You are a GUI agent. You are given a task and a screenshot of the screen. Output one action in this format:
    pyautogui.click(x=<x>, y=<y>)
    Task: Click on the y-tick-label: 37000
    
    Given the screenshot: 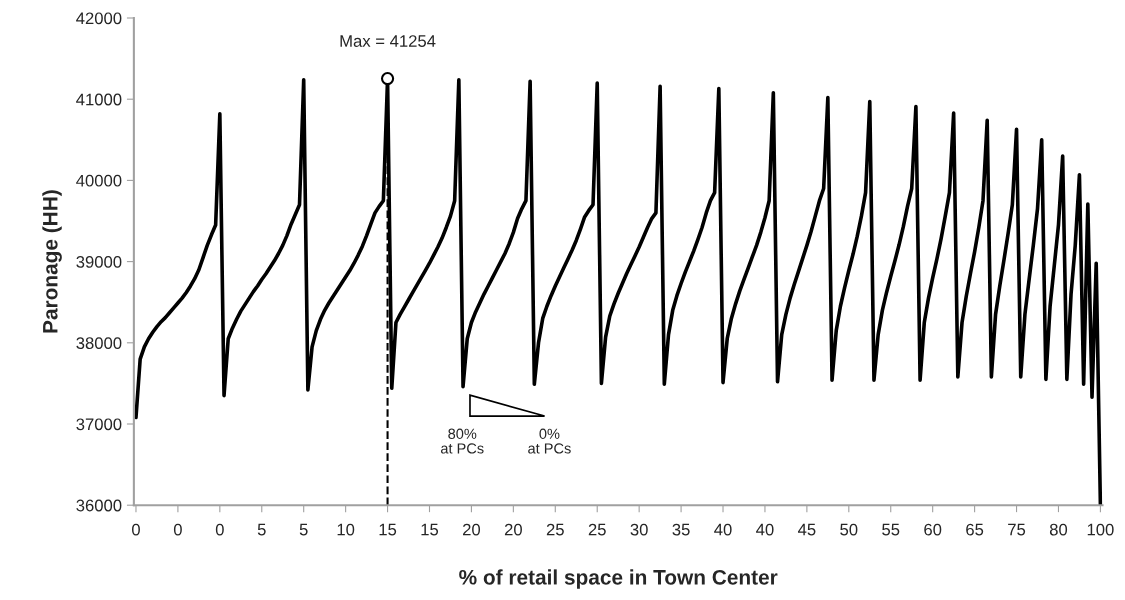 What is the action you would take?
    pyautogui.click(x=99, y=424)
    